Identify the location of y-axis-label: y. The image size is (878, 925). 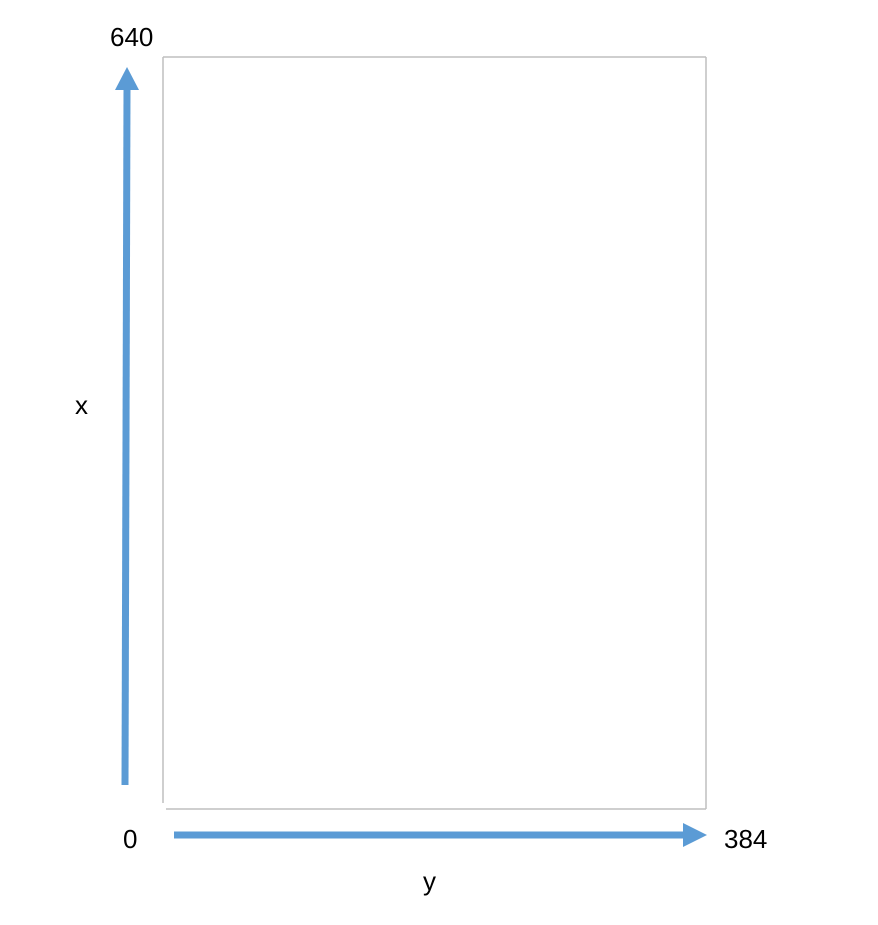
(429, 881).